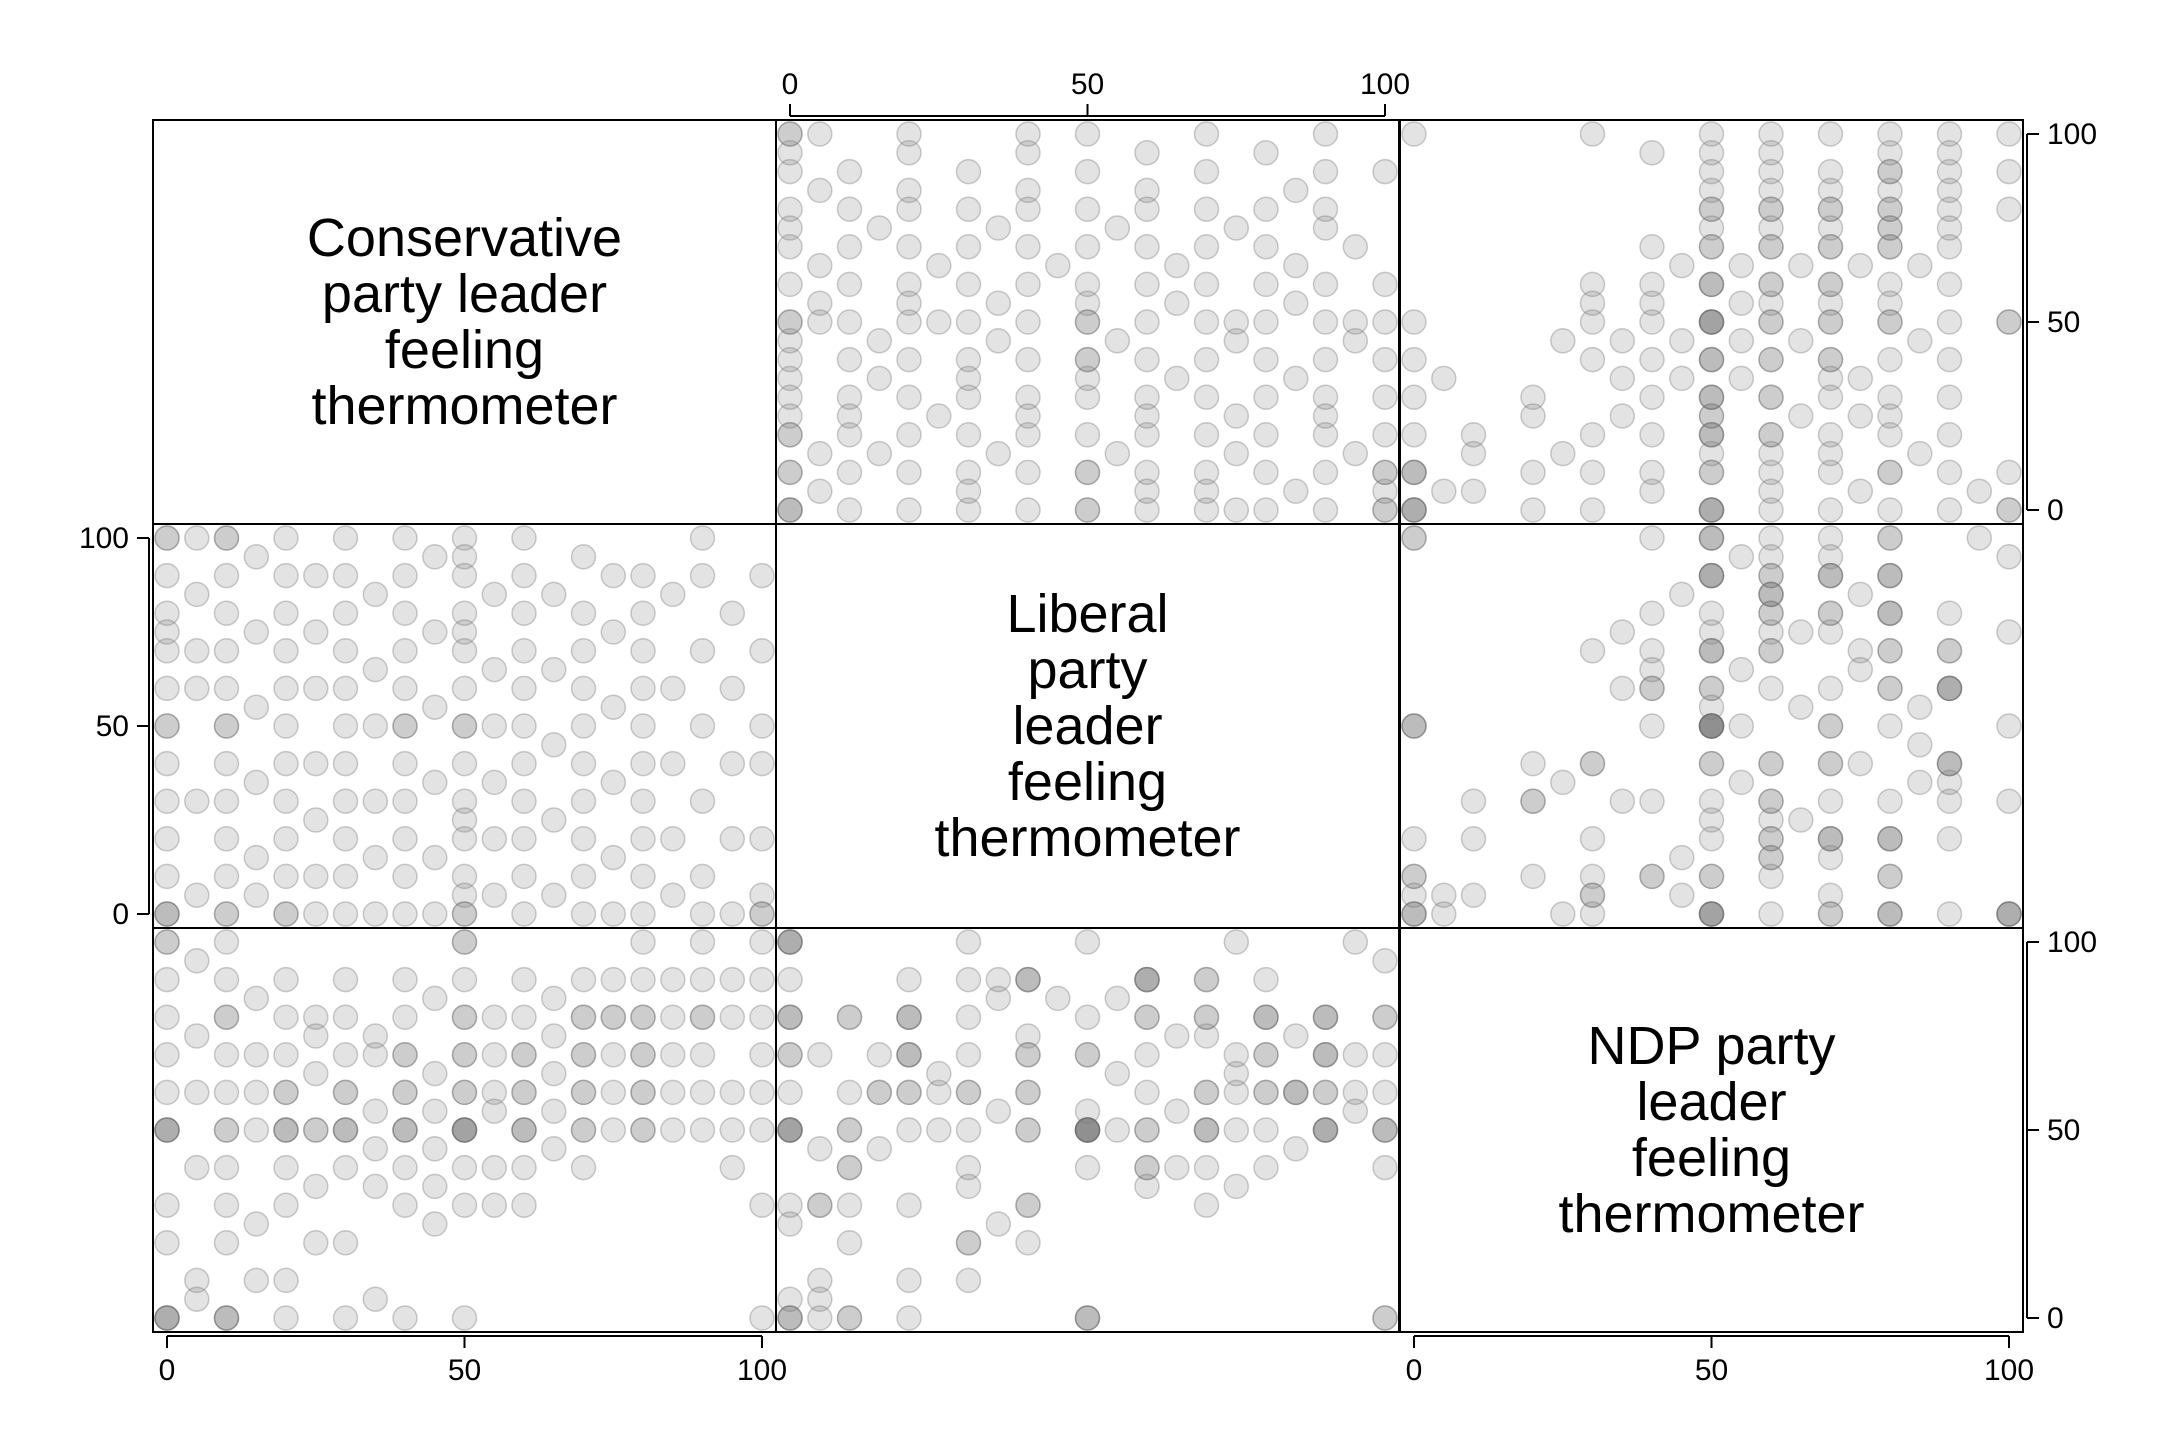 This screenshot has width=2158, height=1438. Describe the element at coordinates (1096, 92) in the screenshot. I see `x-axis-top-lib: 0 50 100` at that location.